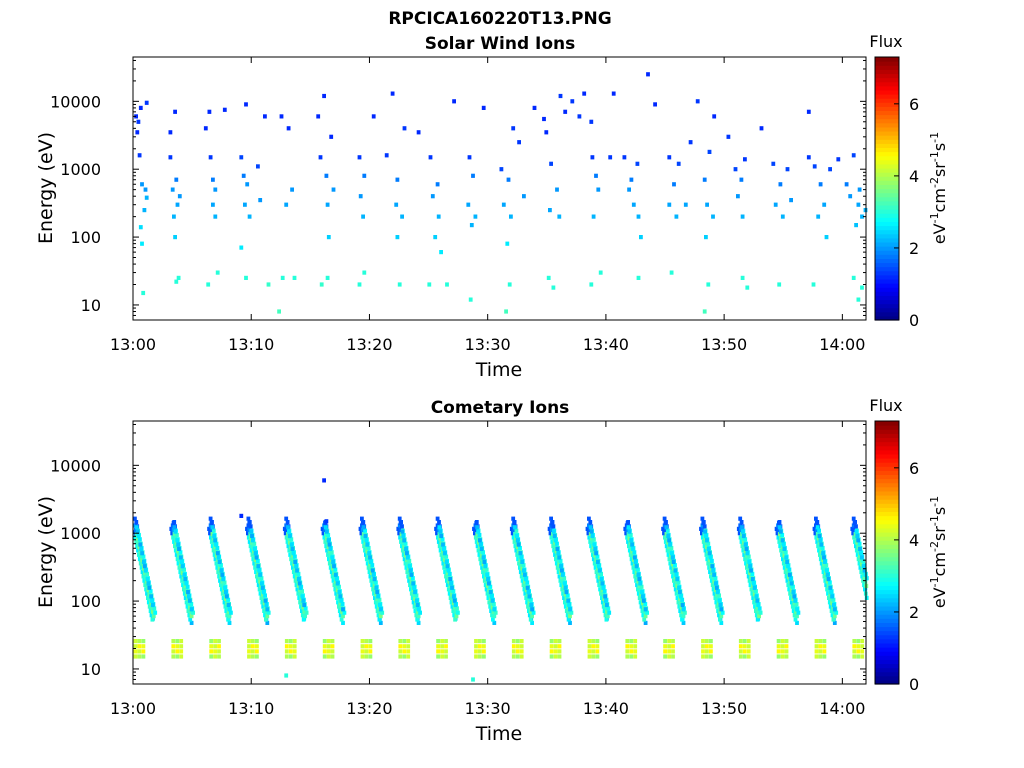  I want to click on colorbar, so click(887, 552).